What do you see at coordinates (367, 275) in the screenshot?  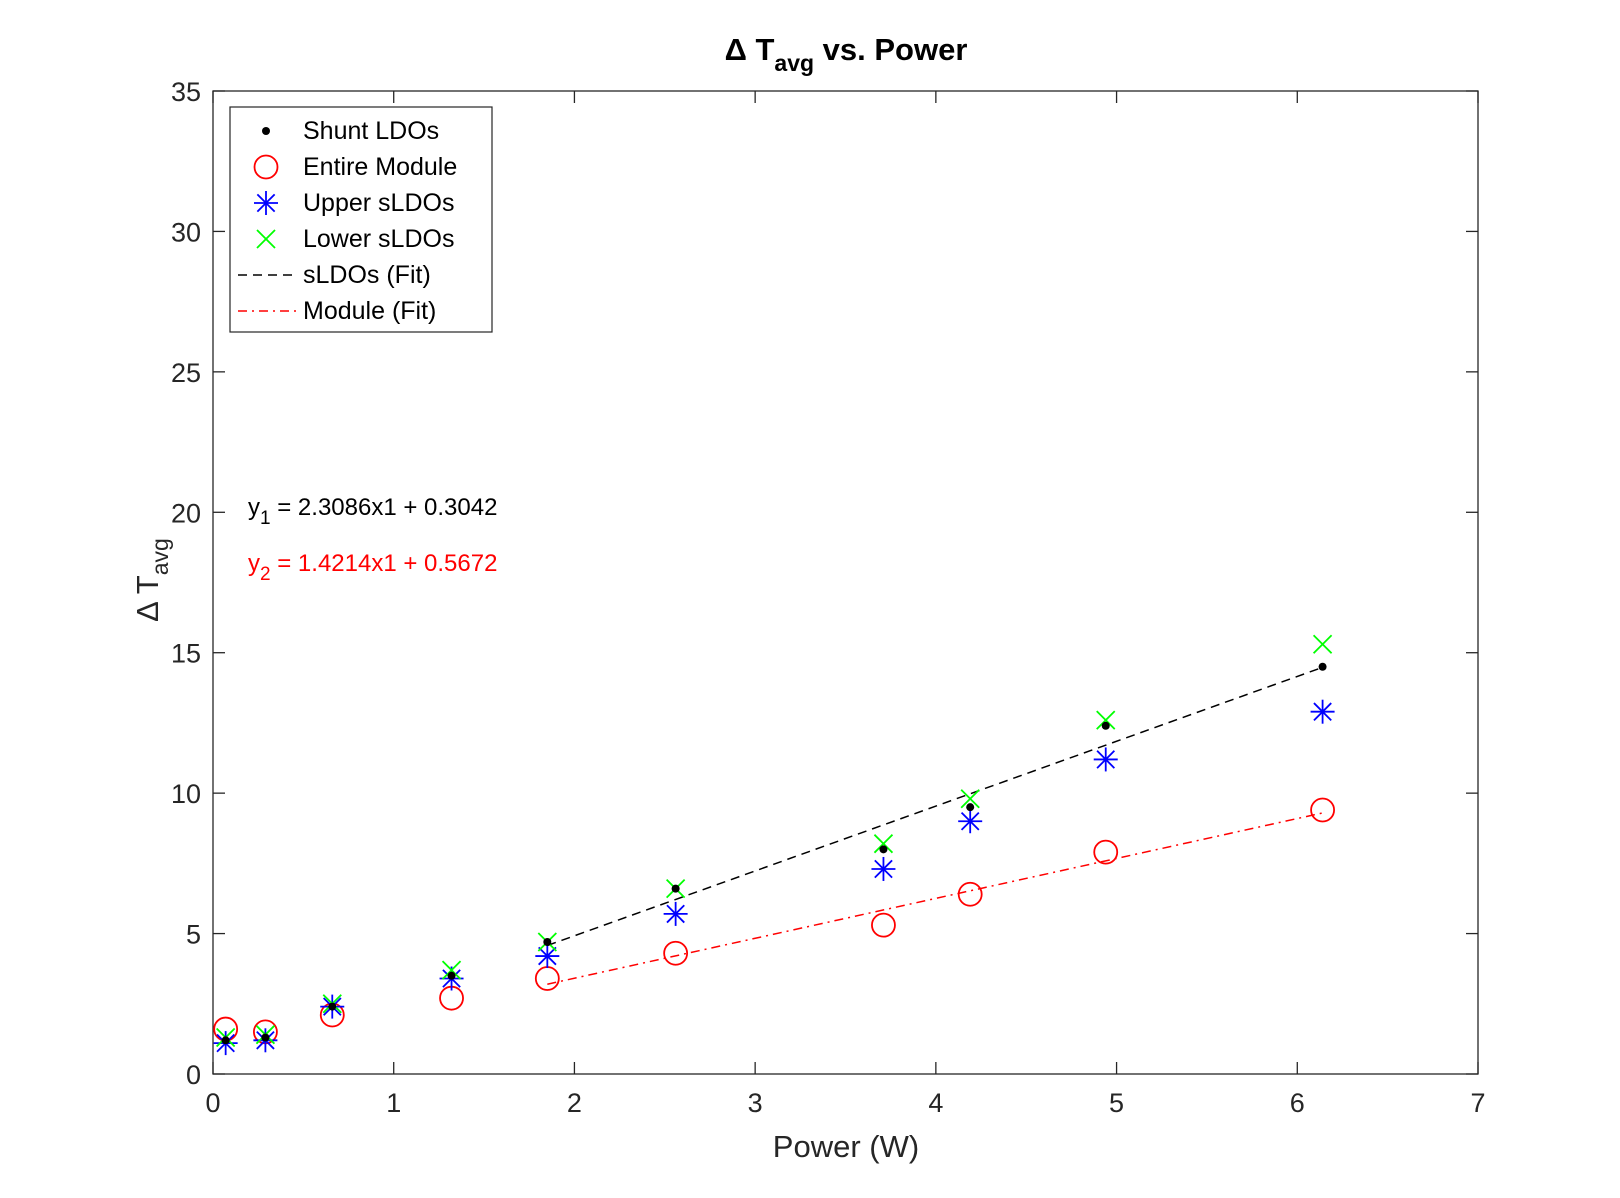 I see `legend-entry-sldos-fit: sLDOs (Fit)` at bounding box center [367, 275].